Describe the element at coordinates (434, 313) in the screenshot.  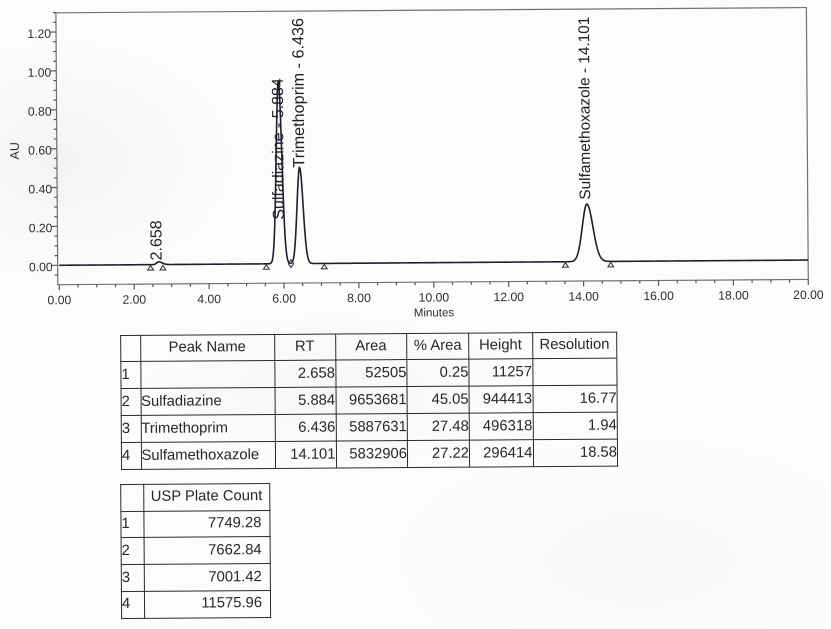
I see `svg-text: Minutes` at that location.